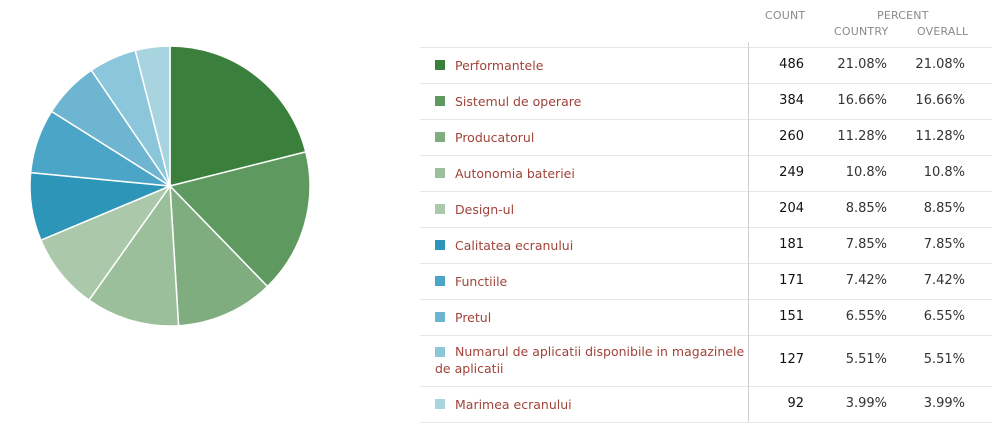  Describe the element at coordinates (791, 208) in the screenshot. I see `count-value: 204` at that location.